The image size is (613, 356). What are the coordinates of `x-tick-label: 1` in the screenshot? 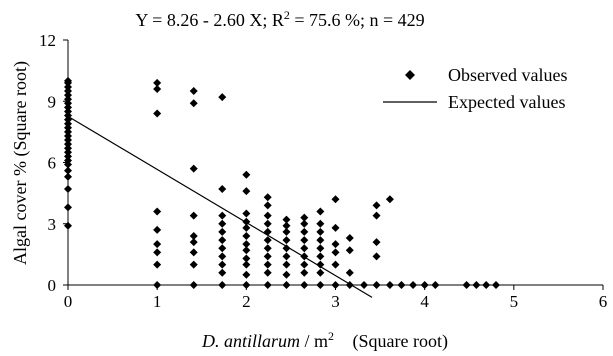 It's located at (157, 301).